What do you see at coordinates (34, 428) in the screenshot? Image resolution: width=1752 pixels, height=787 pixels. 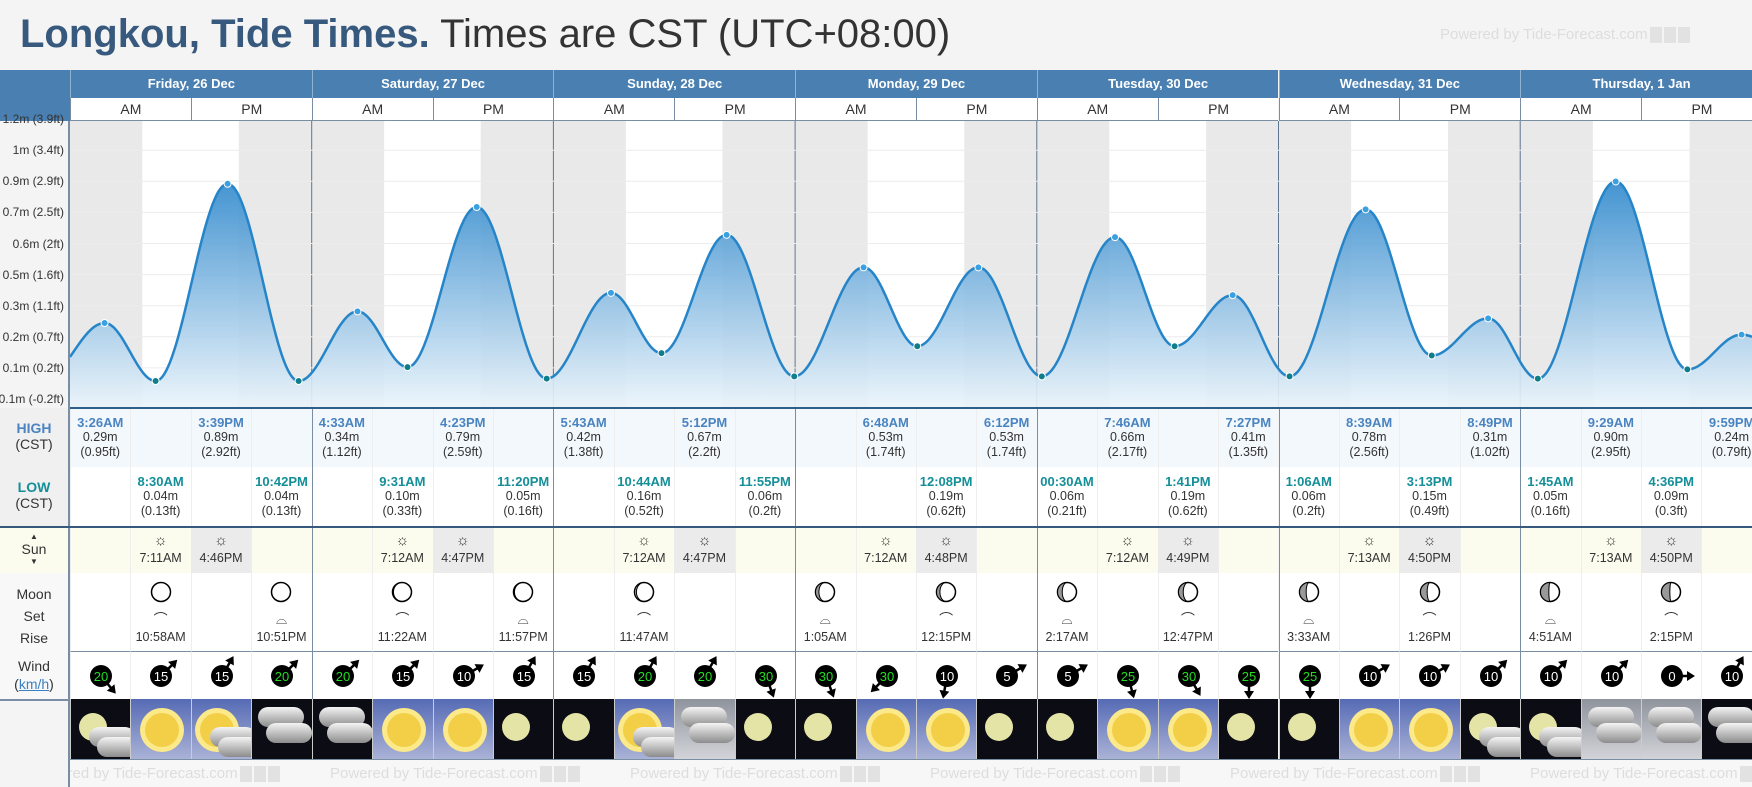 I see `high-label-text: HIGH` at bounding box center [34, 428].